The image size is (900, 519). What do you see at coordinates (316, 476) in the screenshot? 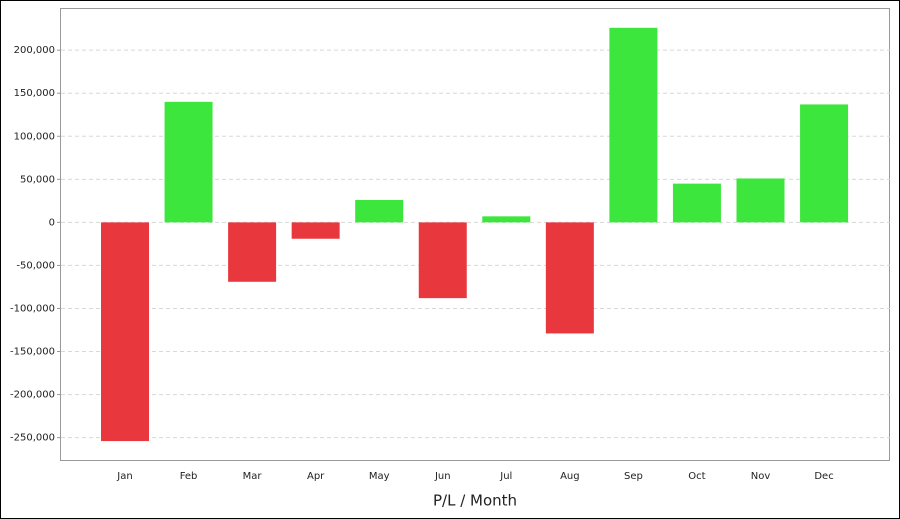
I see `x-tick-label: Apr` at bounding box center [316, 476].